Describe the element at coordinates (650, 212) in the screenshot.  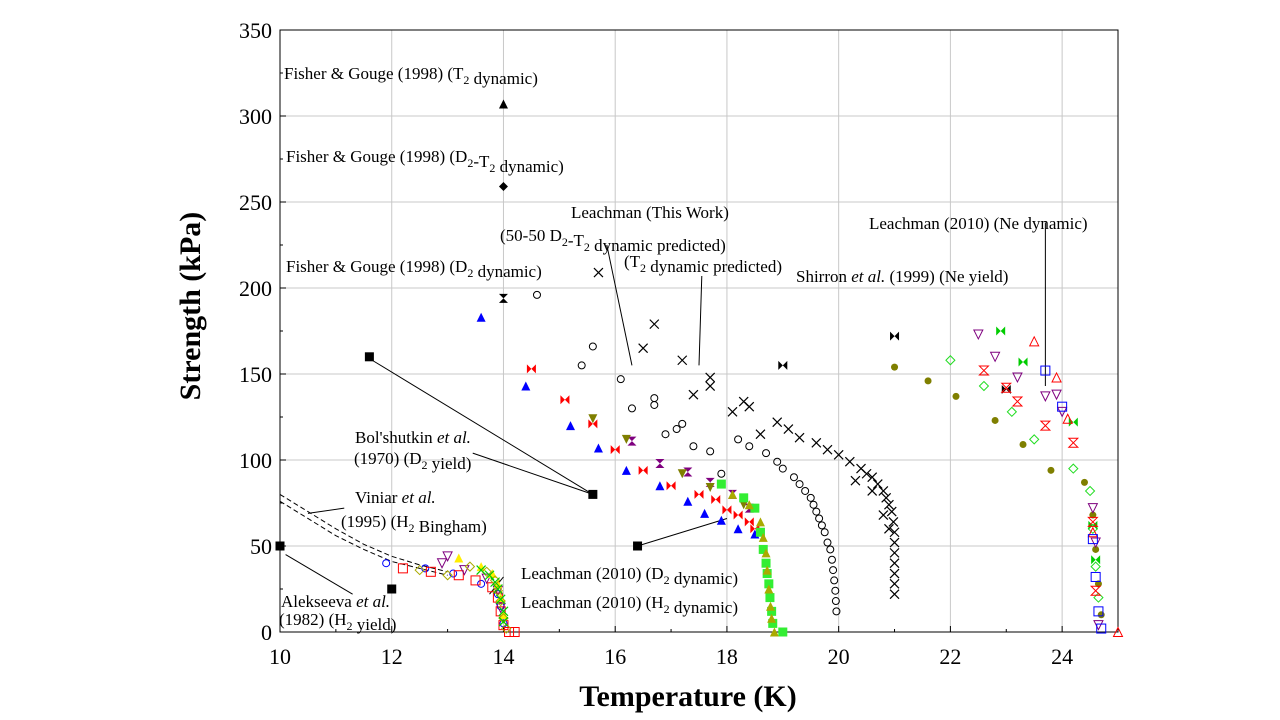
I see `annotation-lw1: Leachman (This Work)` at that location.